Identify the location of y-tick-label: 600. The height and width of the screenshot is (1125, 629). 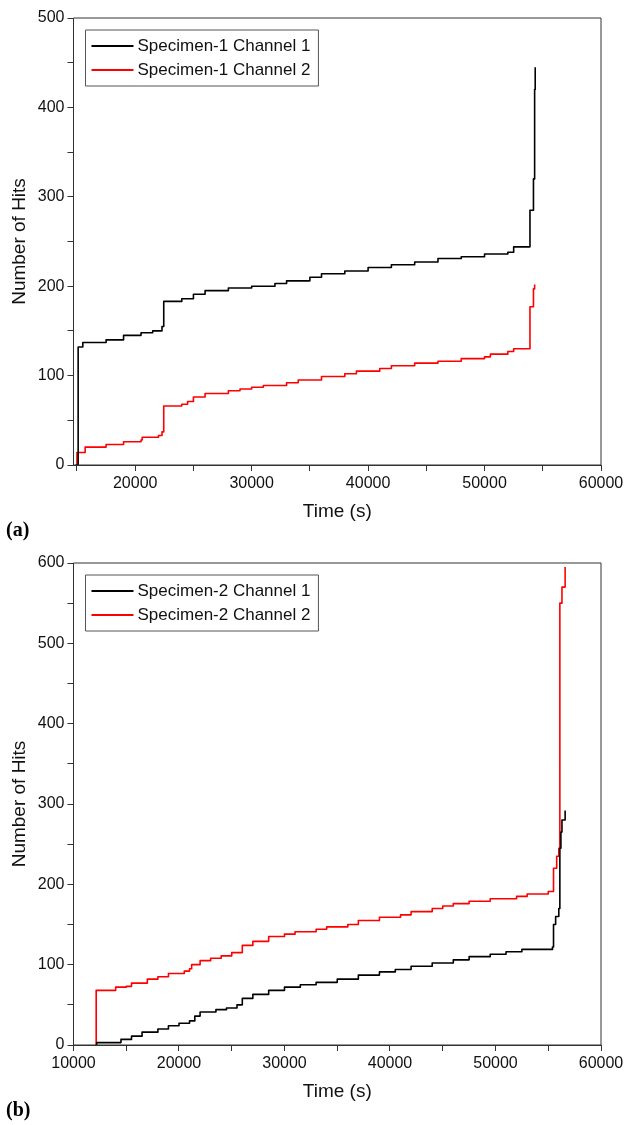
(51, 562).